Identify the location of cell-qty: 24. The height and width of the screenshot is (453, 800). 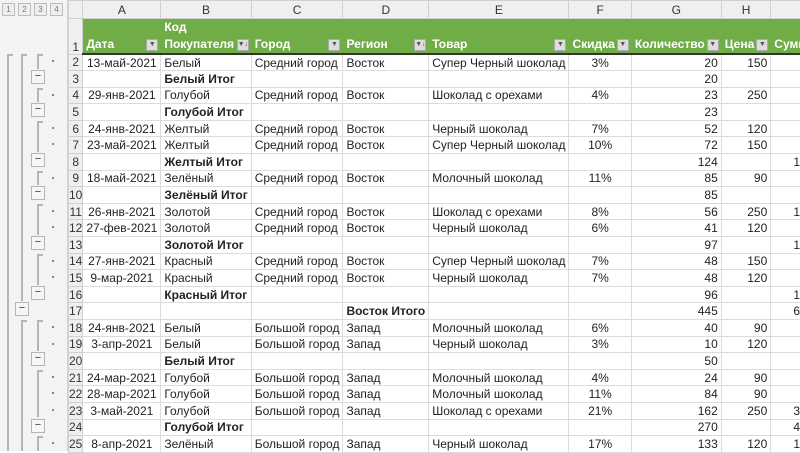
(676, 377).